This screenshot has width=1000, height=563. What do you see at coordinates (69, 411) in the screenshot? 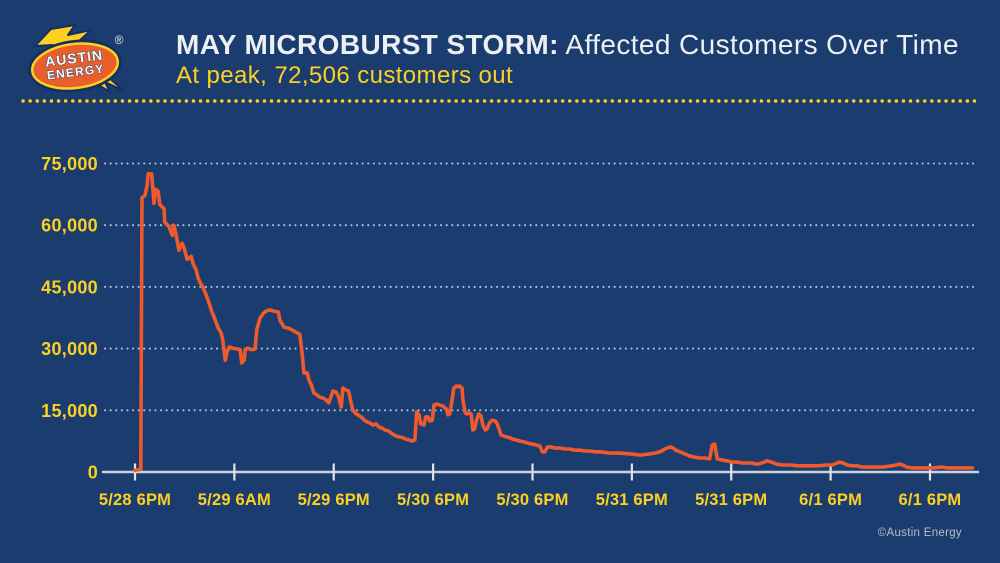
I see `y-tick-label: 15,000` at bounding box center [69, 411].